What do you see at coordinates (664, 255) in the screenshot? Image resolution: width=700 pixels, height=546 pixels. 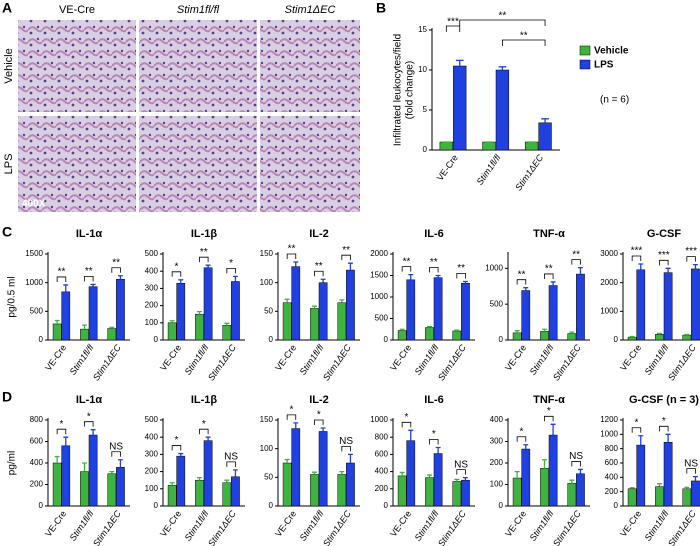 I see `significance-label: ***` at bounding box center [664, 255].